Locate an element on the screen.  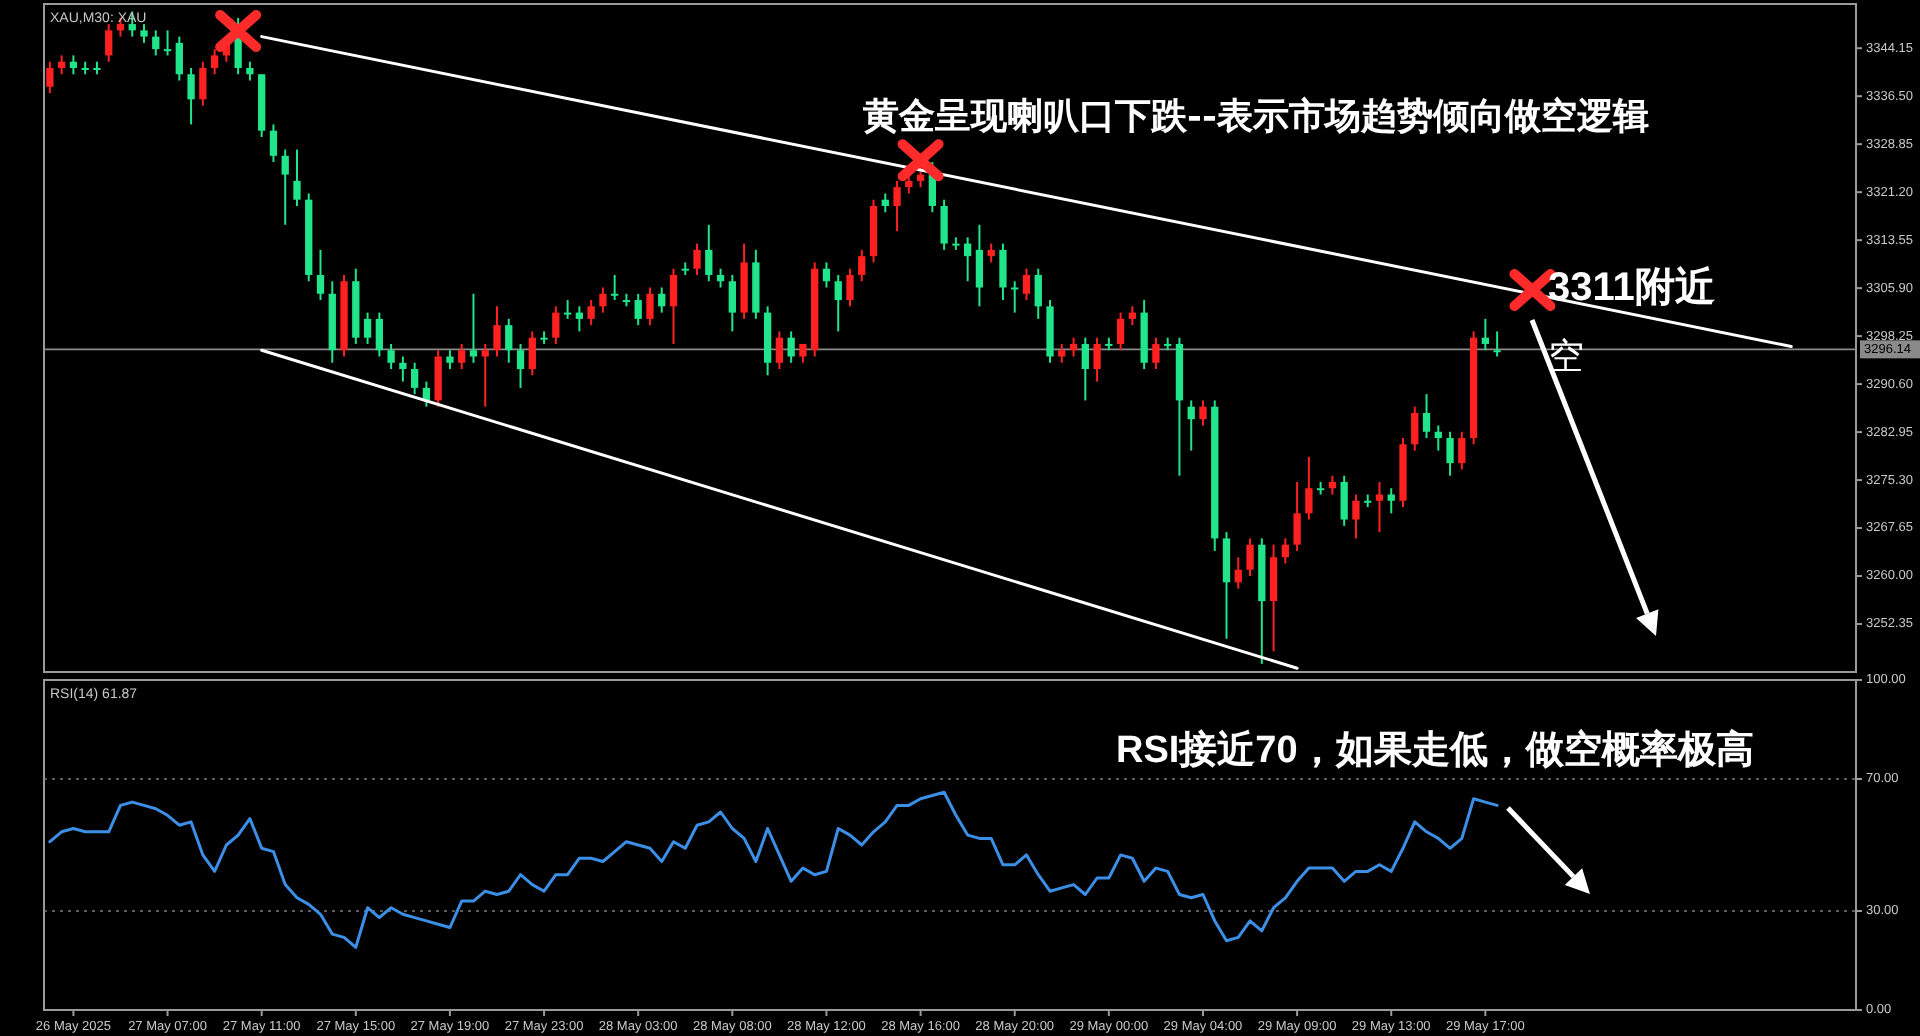
annotation: 空 is located at coordinates (1566, 357).